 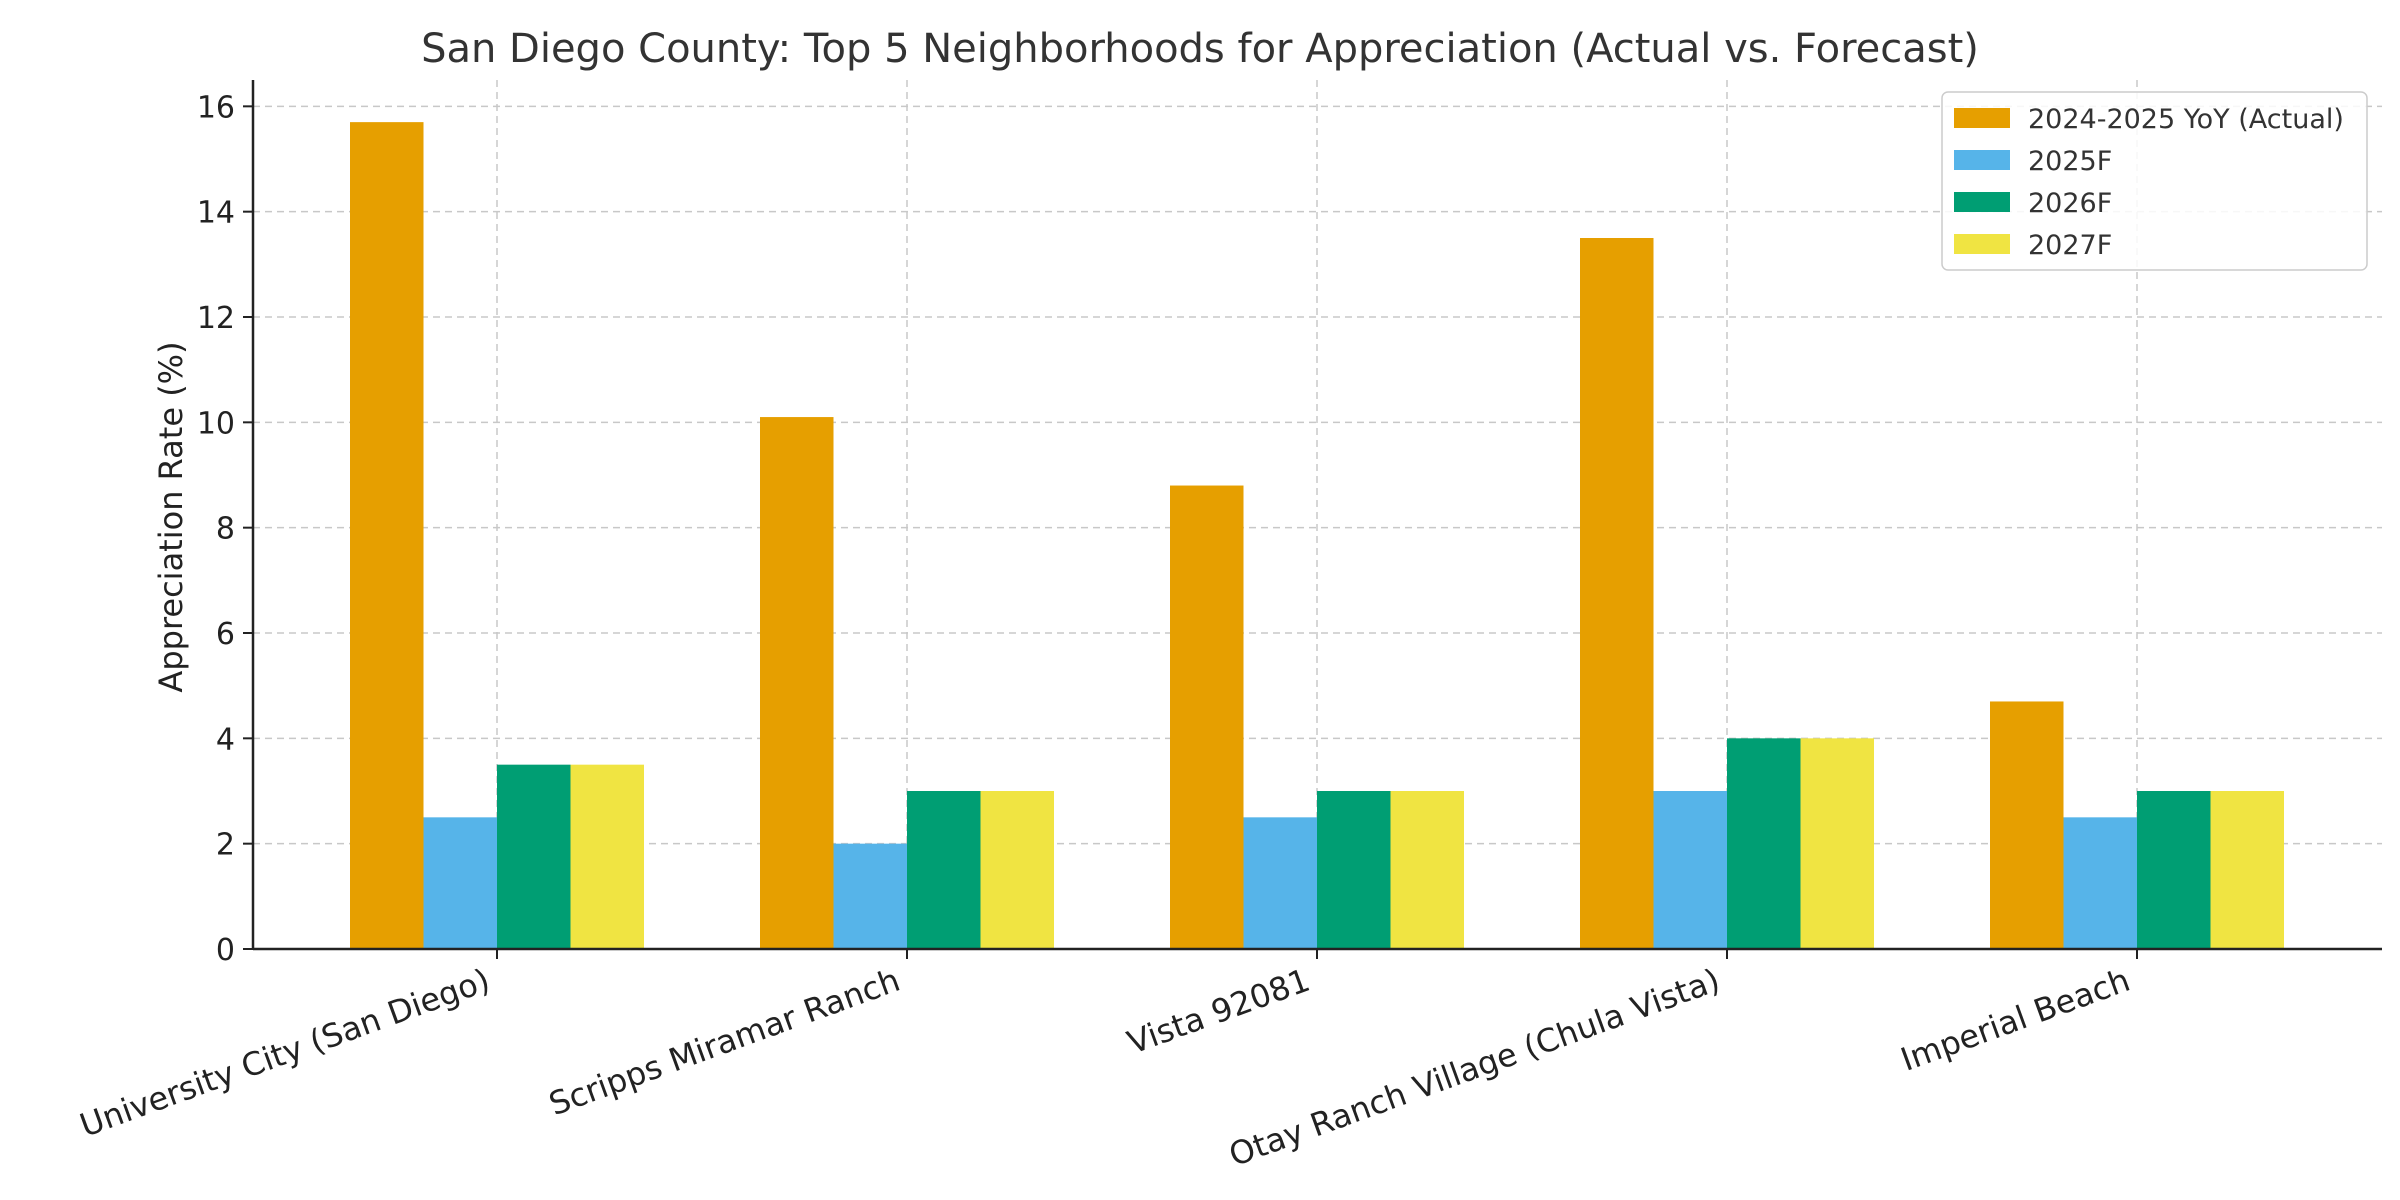 What do you see at coordinates (2070, 203) in the screenshot?
I see `legend-label: 2026F` at bounding box center [2070, 203].